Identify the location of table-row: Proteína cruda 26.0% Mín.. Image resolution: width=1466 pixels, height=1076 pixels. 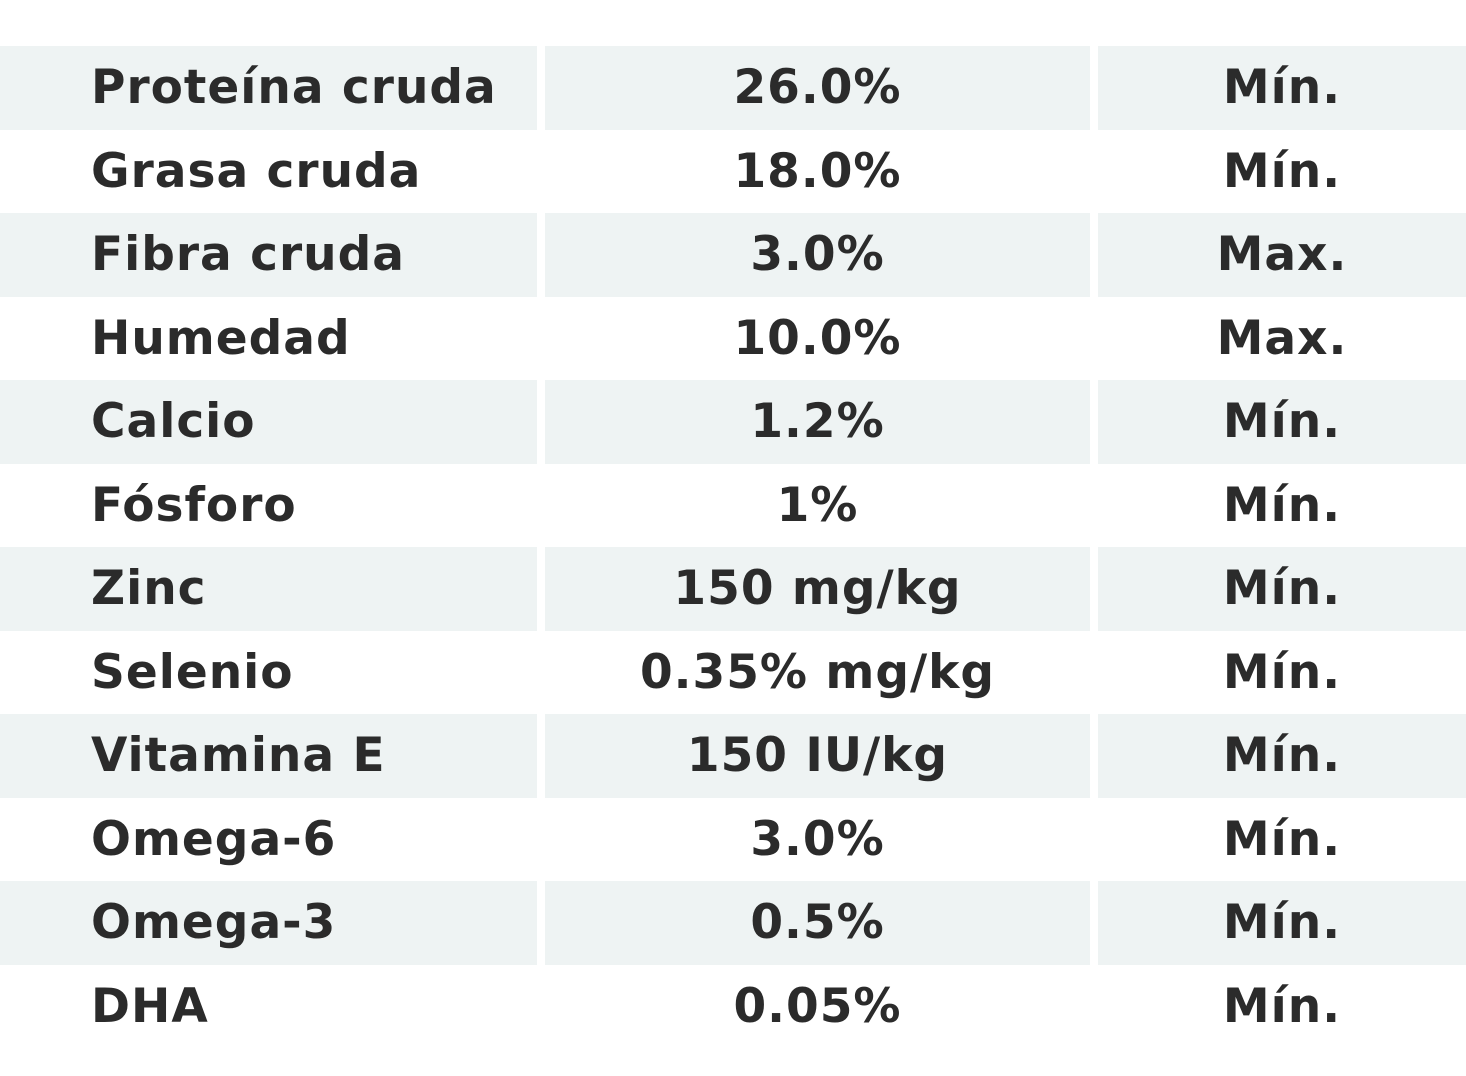
(733, 88).